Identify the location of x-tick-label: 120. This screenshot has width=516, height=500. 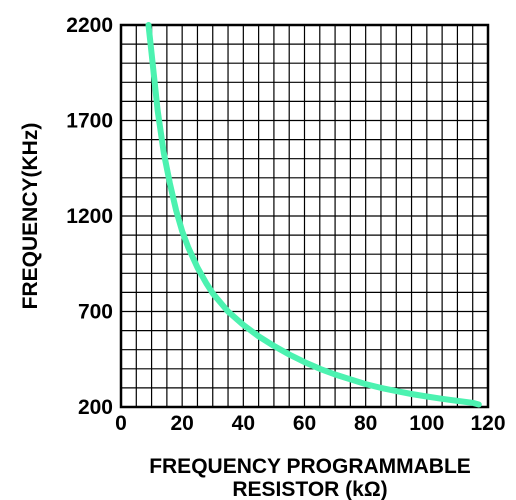
(487, 423).